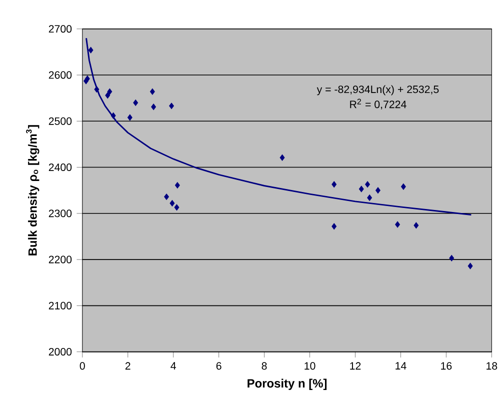  I want to click on x-tick-label: 2, so click(127, 366).